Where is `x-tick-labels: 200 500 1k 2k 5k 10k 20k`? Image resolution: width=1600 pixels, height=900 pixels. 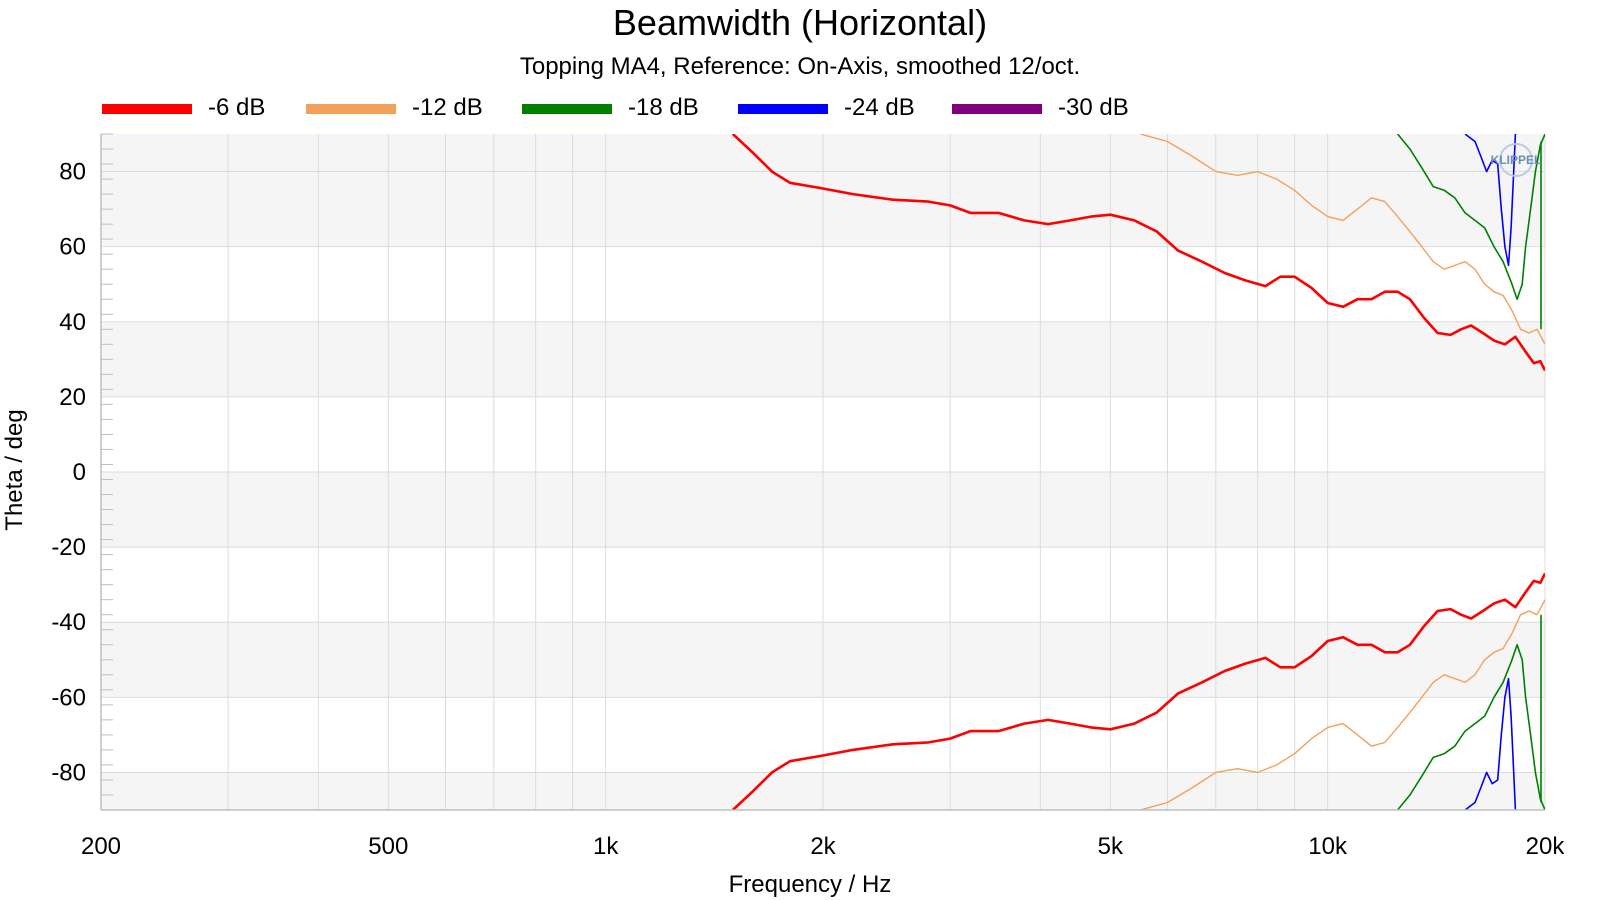
x-tick-labels: 200 500 1k 2k 5k 10k 20k is located at coordinates (823, 846).